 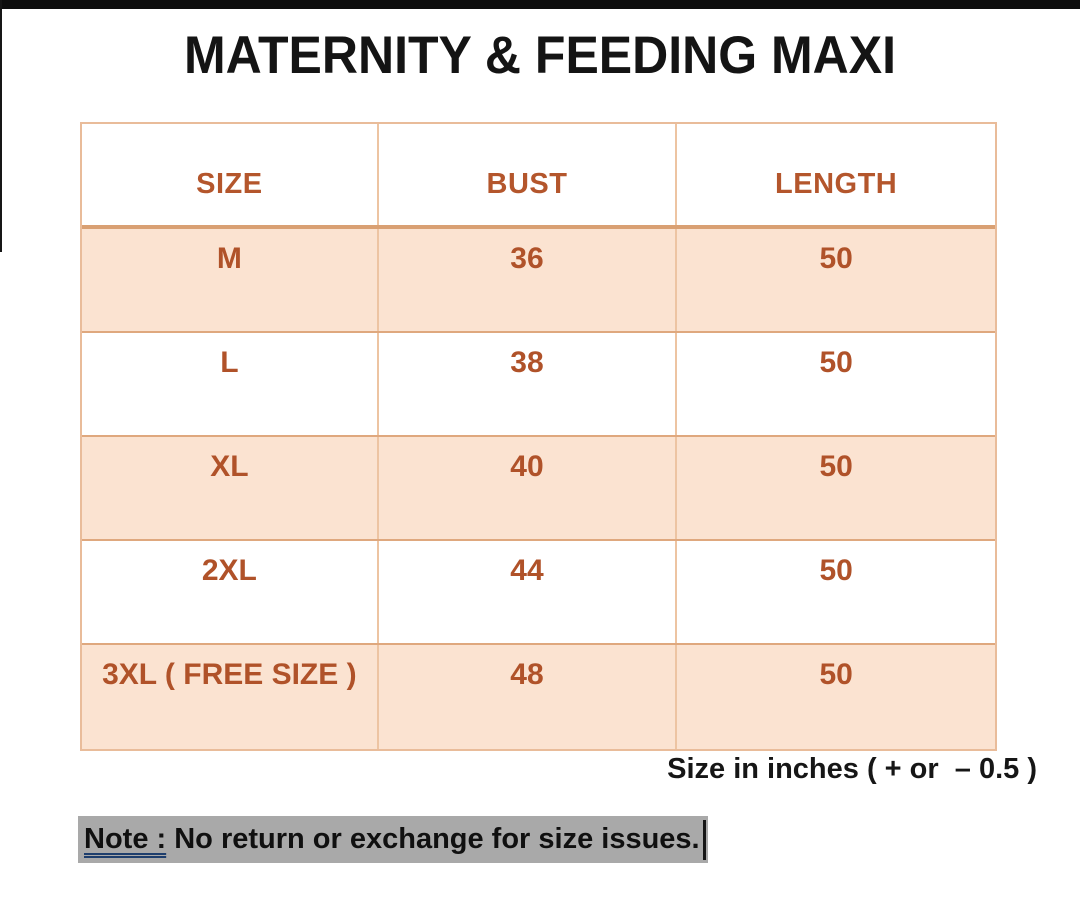 I want to click on table-row: XL 40 50, so click(x=538, y=489).